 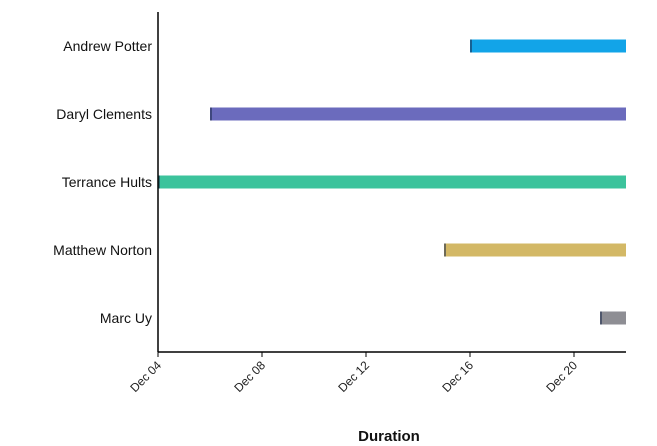 I want to click on x-tick-label: Dec 08, so click(x=249, y=376).